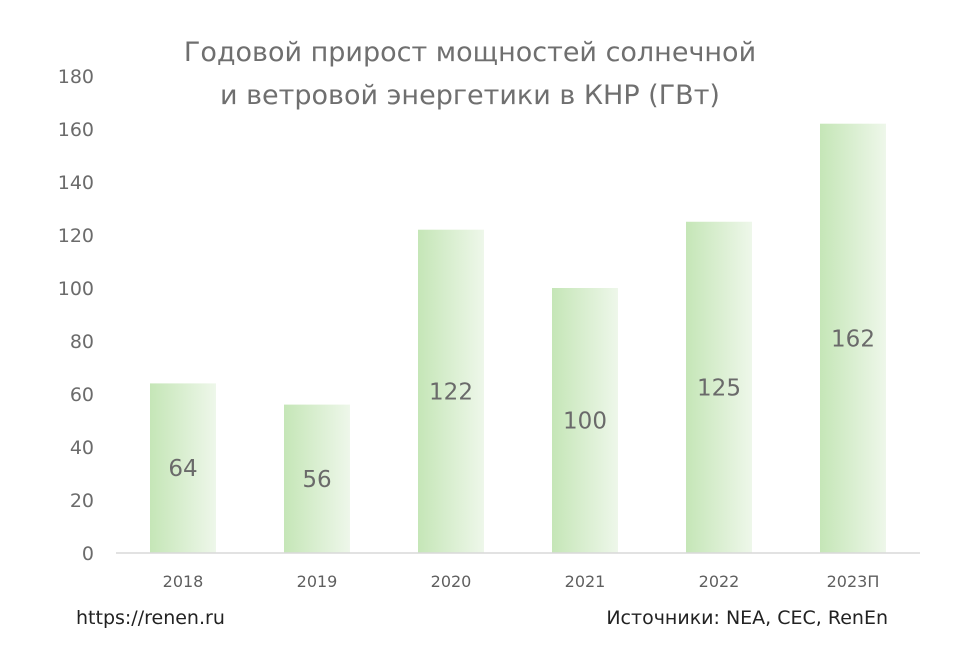 Image resolution: width=960 pixels, height=666 pixels. I want to click on source-url: https://renen.ru, so click(150, 618).